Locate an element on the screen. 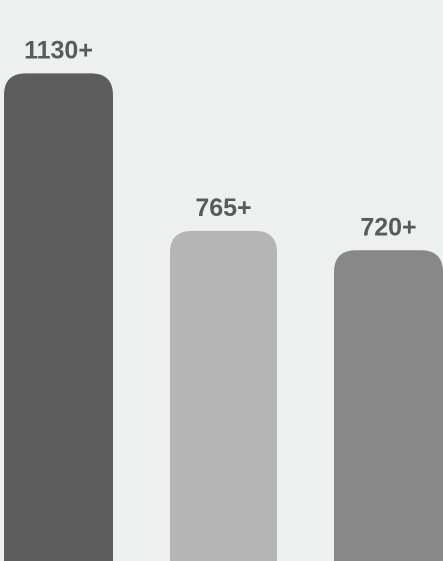 The height and width of the screenshot is (561, 443). bar-value-label-3: 720+ is located at coordinates (388, 227).